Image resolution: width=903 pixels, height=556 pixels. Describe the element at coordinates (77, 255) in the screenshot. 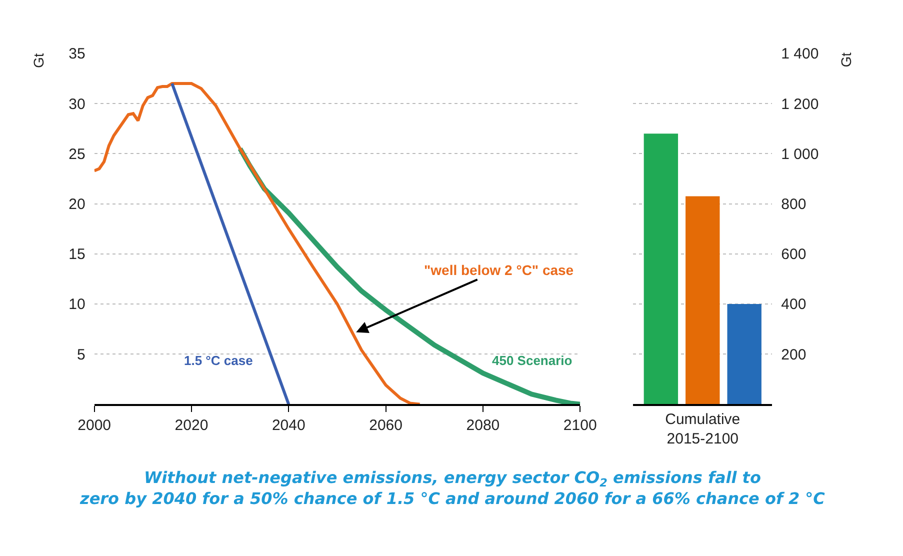

I see `y-tick-label: 15` at that location.